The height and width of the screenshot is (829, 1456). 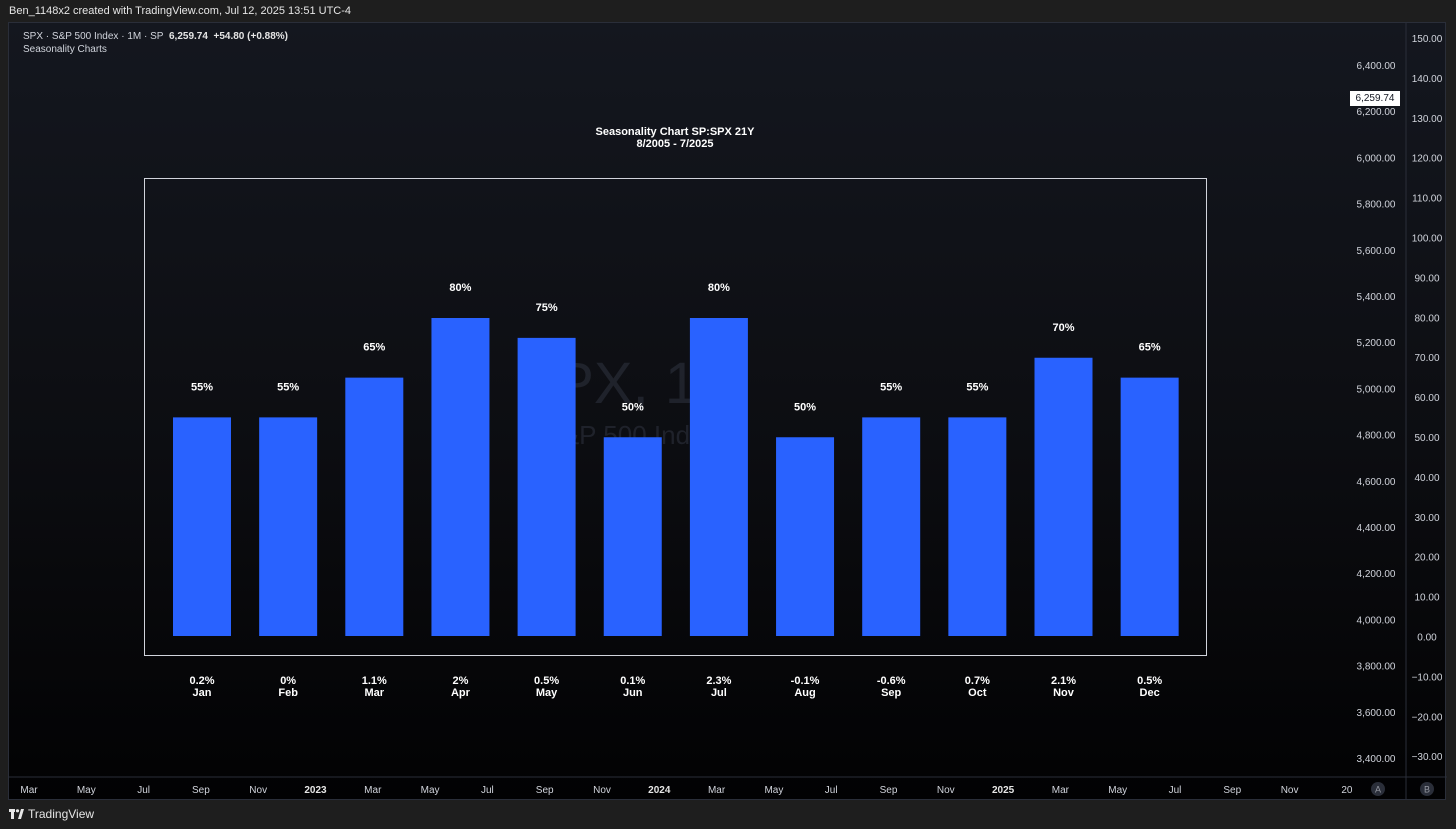 What do you see at coordinates (374, 506) in the screenshot?
I see `bar-mar` at bounding box center [374, 506].